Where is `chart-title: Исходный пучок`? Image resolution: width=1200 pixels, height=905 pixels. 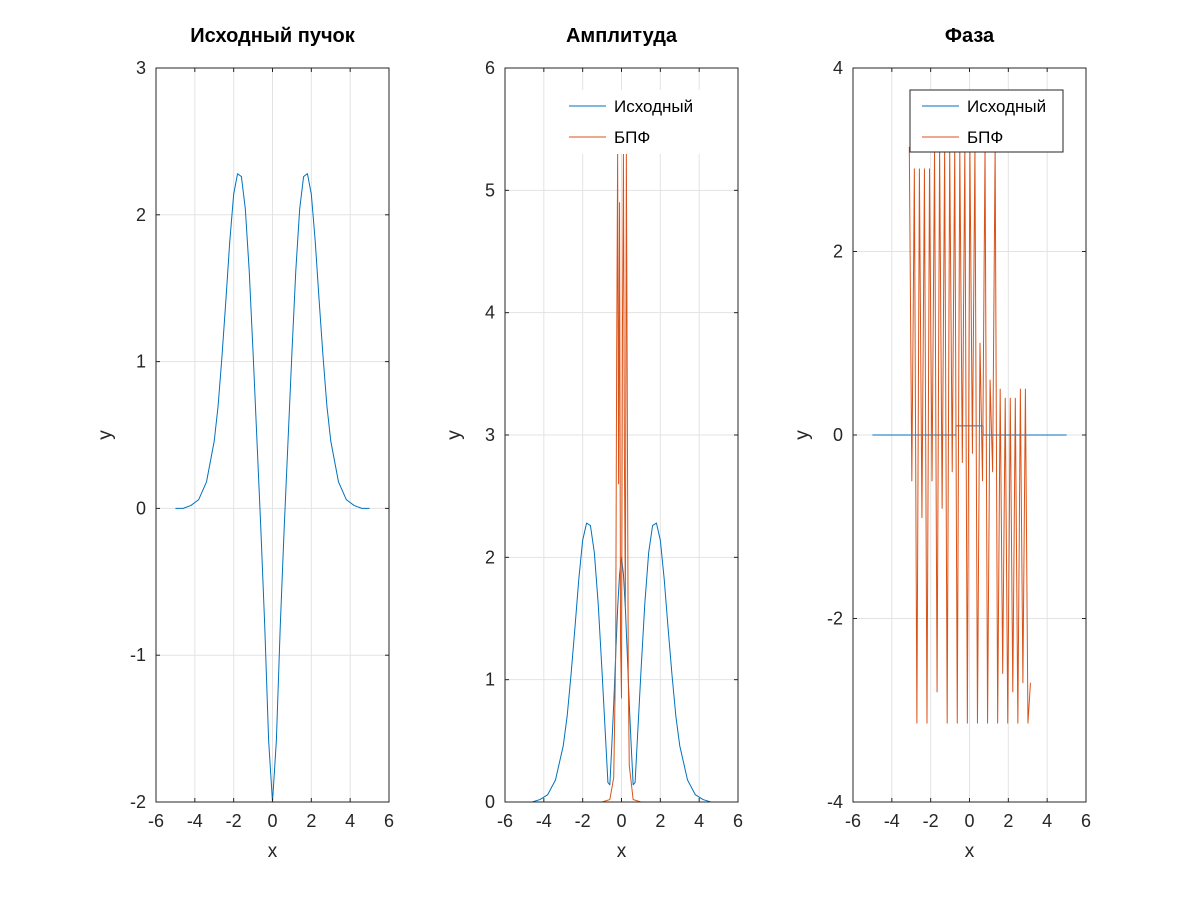 chart-title: Исходный пучок is located at coordinates (273, 36).